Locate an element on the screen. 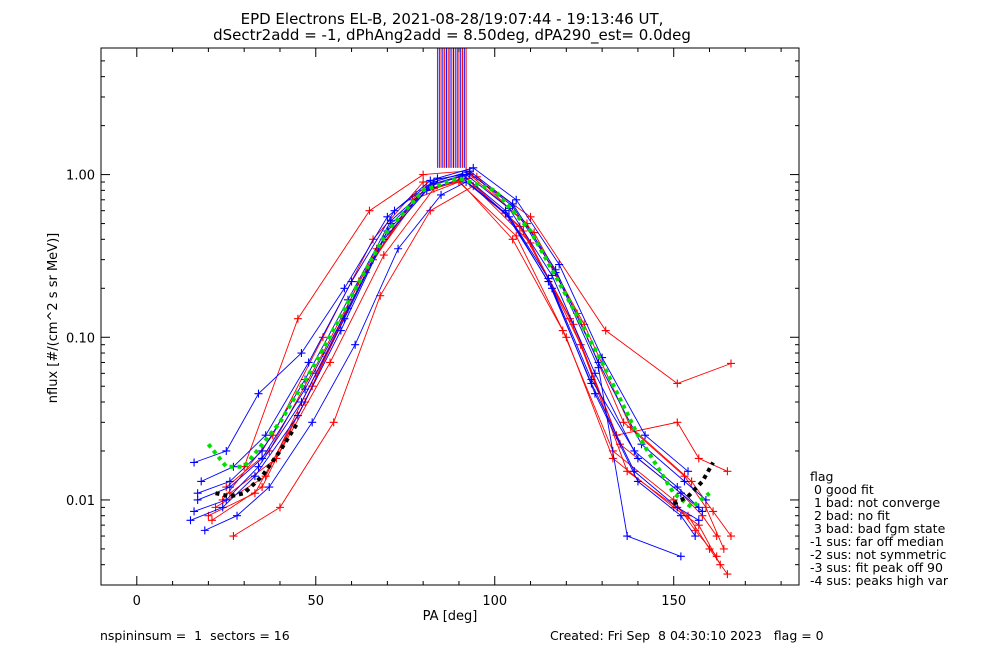 The width and height of the screenshot is (1000, 650). legend-entry-4: -1 sus: far off median is located at coordinates (877, 541).